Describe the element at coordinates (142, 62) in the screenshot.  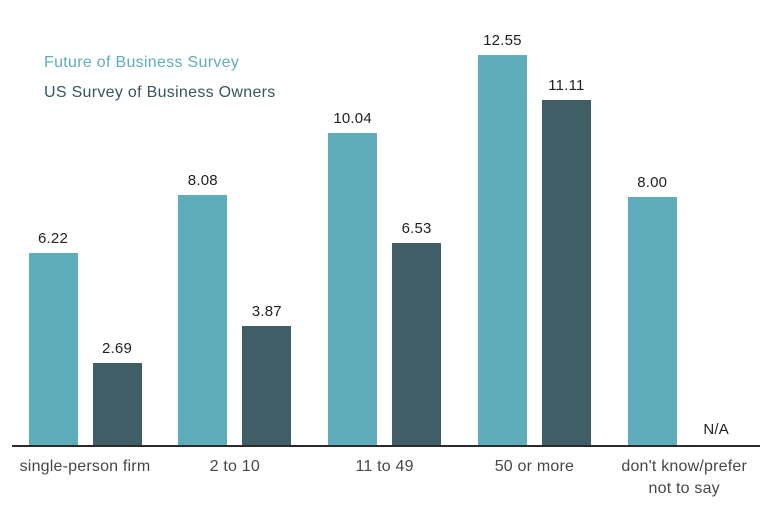
I see `legend-item-future-of-business-survey: Future of Business Survey` at that location.